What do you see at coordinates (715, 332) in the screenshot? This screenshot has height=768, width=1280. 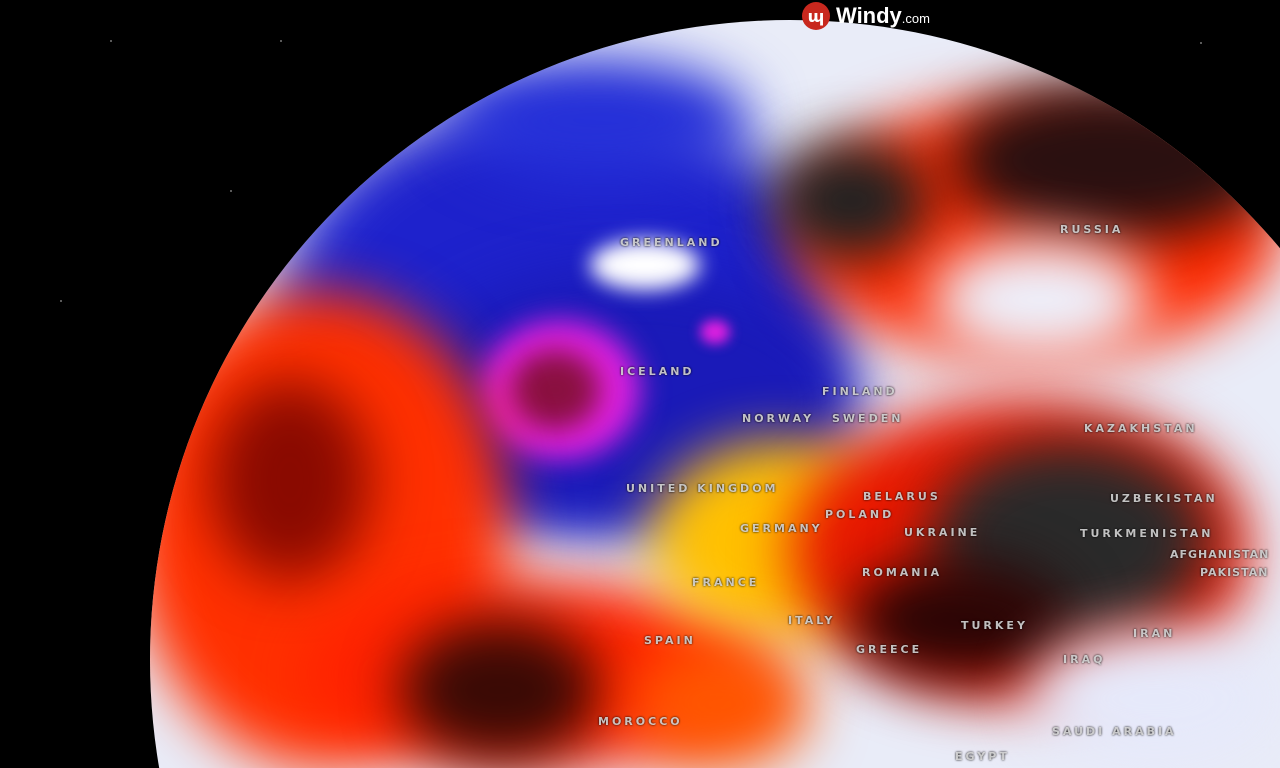 I see `very-cold-core` at bounding box center [715, 332].